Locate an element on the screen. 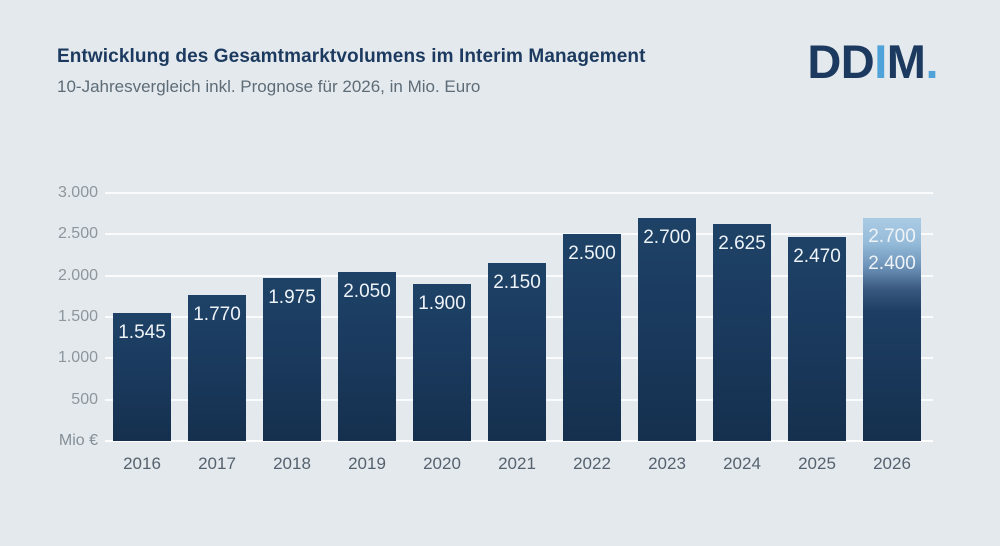  forecast-lower-label: 2.400 is located at coordinates (892, 263).